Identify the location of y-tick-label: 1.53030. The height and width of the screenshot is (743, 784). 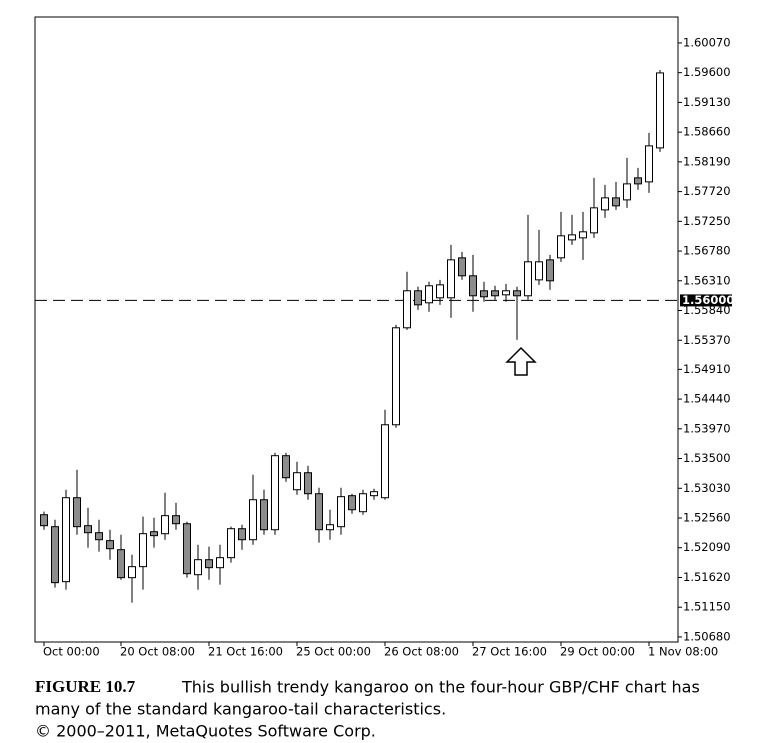
(707, 488).